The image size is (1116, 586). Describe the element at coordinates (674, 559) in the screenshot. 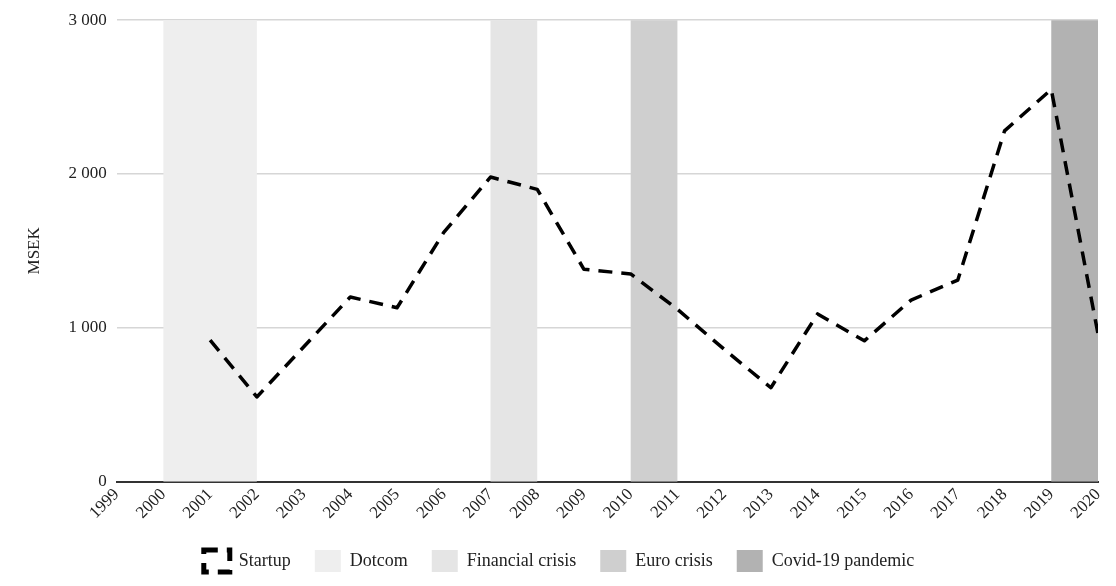

I see `legend-label: Euro crisis` at that location.